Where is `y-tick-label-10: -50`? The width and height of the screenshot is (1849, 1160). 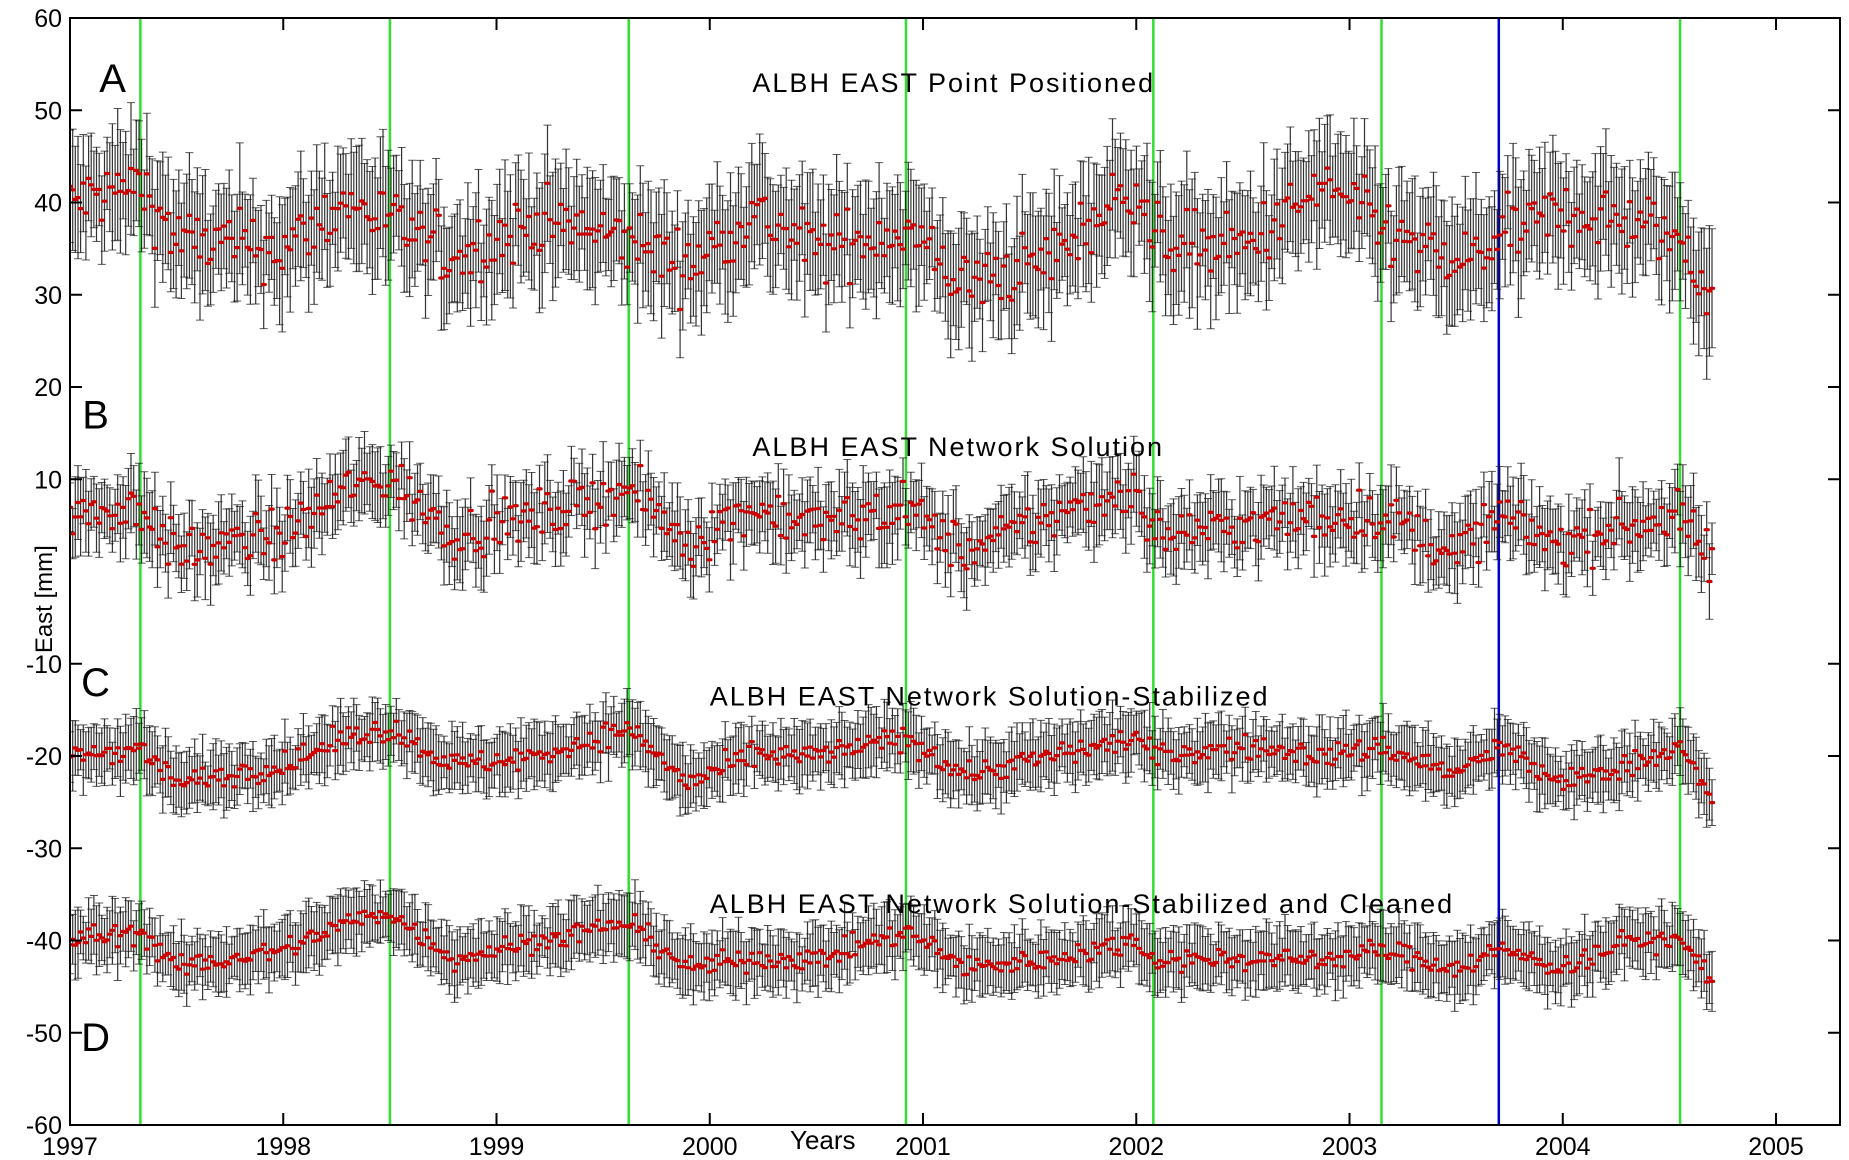 y-tick-label-10: -50 is located at coordinates (44, 1034).